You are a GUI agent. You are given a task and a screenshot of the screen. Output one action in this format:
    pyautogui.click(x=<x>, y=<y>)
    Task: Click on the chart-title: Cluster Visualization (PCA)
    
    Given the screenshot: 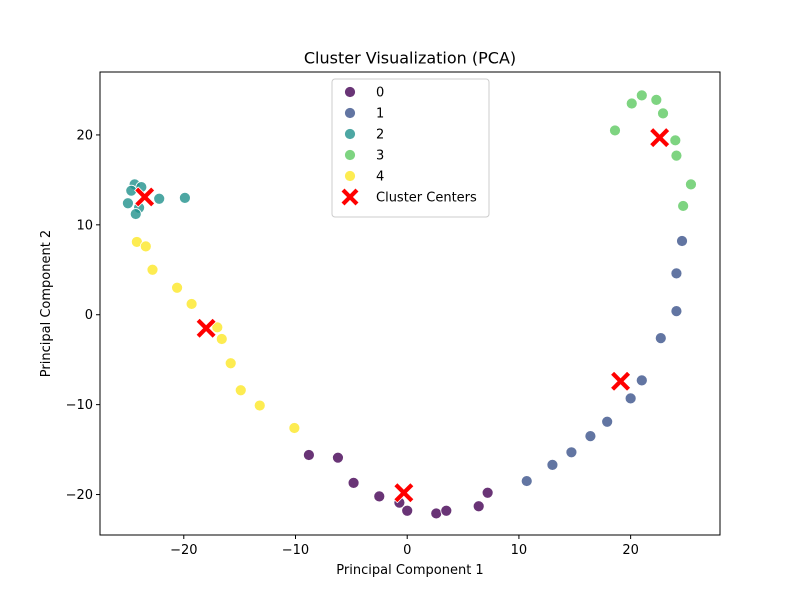 What is the action you would take?
    pyautogui.click(x=410, y=58)
    